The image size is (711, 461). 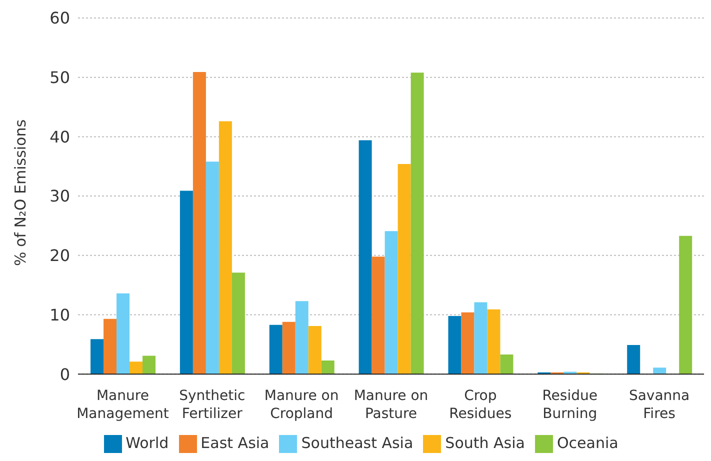 I want to click on legend-label: World, so click(x=147, y=443).